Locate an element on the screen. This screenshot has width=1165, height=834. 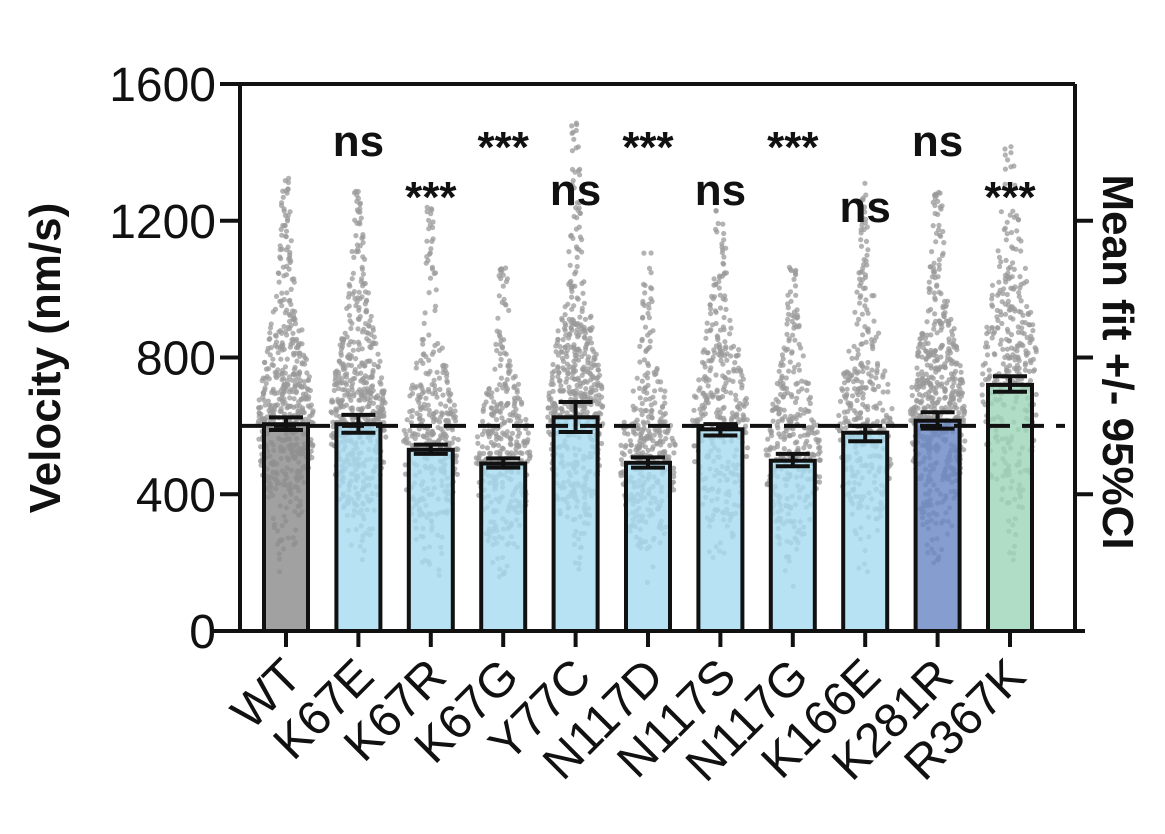
bar-n117d is located at coordinates (648, 546).